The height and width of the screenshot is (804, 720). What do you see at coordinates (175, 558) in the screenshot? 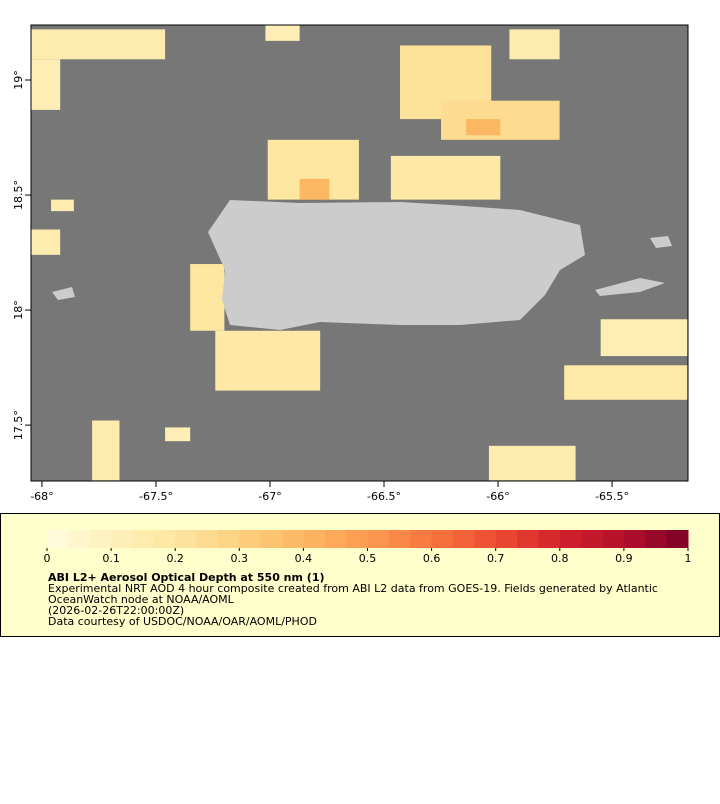
I see `colorbar-tick-label: 0.2` at bounding box center [175, 558].